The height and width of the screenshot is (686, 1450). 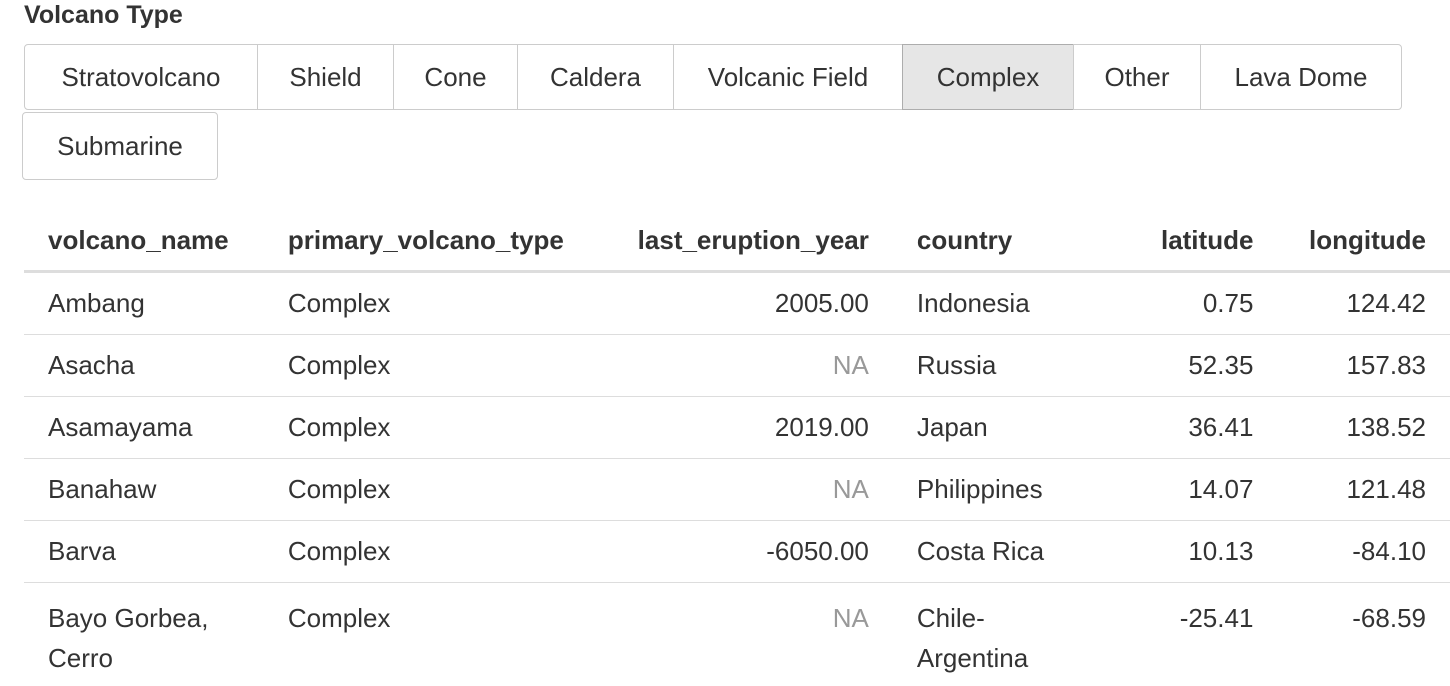 I want to click on column-header-country: country, so click(x=1000, y=241).